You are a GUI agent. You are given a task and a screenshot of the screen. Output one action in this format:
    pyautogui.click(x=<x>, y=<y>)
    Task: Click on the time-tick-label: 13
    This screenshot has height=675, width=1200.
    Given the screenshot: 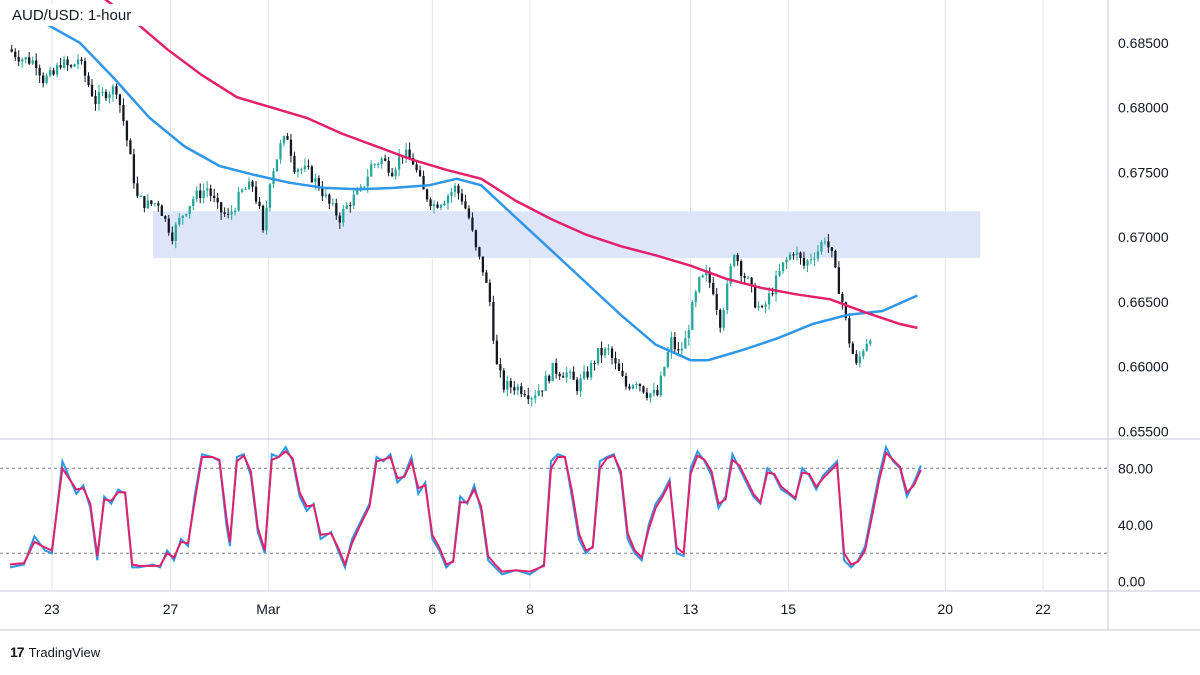 What is the action you would take?
    pyautogui.click(x=691, y=609)
    